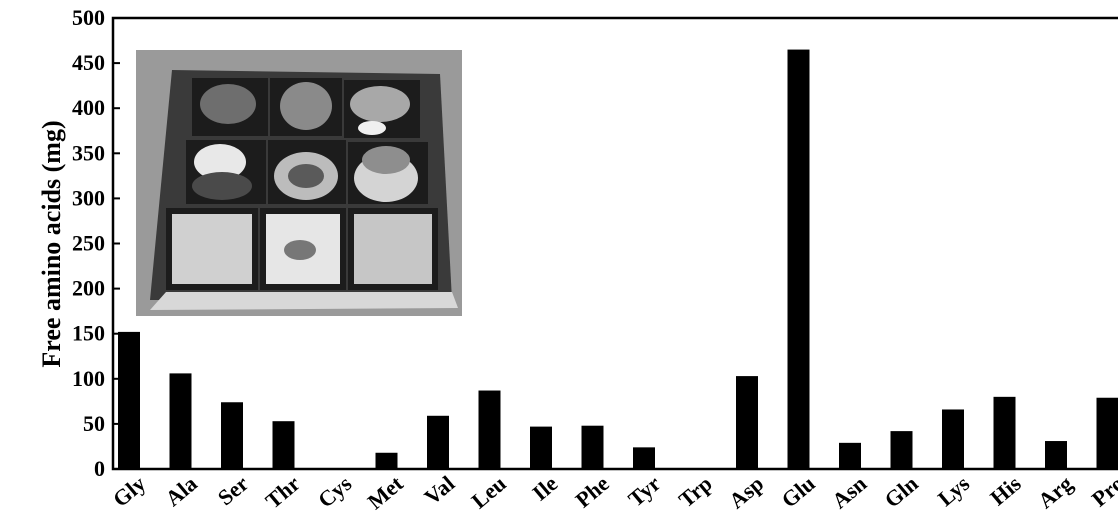 Image resolution: width=1118 pixels, height=531 pixels. What do you see at coordinates (1102, 491) in the screenshot?
I see `x-tick-label-pro: Pro` at bounding box center [1102, 491].